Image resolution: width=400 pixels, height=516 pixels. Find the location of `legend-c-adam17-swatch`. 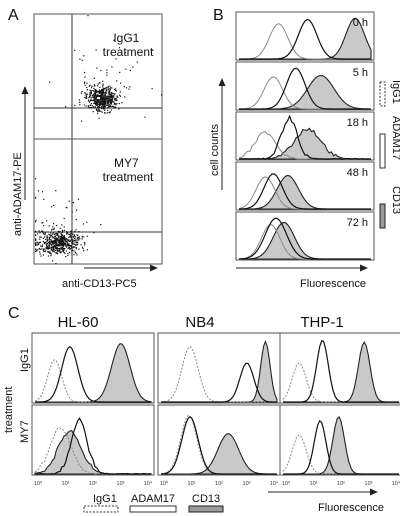

legend-c-adam17-swatch is located at coordinates (153, 509).